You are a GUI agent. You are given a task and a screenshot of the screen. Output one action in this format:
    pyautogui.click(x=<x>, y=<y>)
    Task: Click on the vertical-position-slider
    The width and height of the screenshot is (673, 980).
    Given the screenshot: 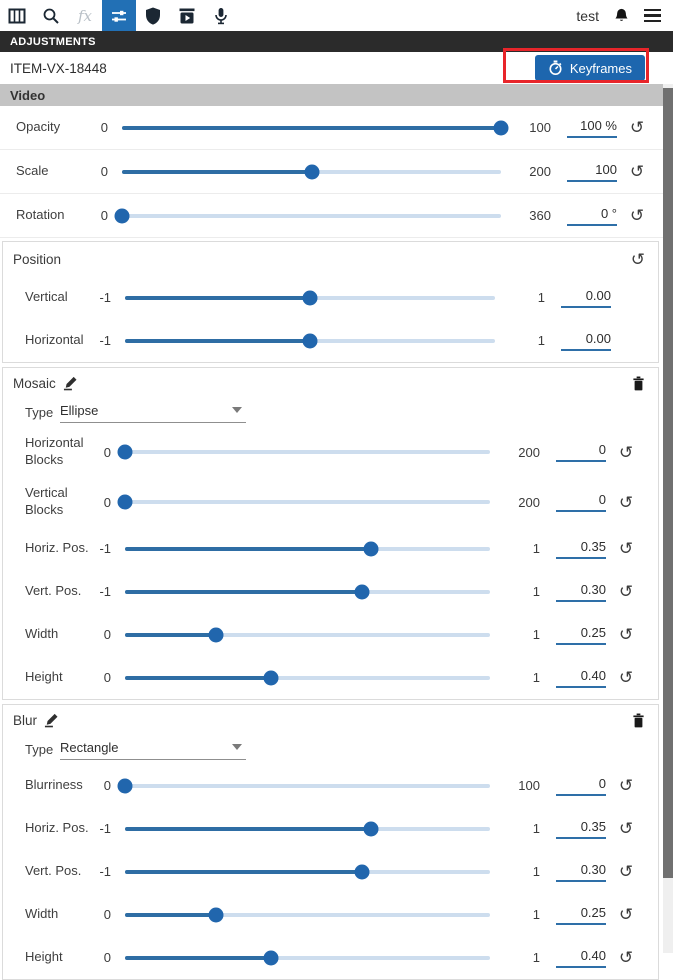 What is the action you would take?
    pyautogui.click(x=310, y=297)
    